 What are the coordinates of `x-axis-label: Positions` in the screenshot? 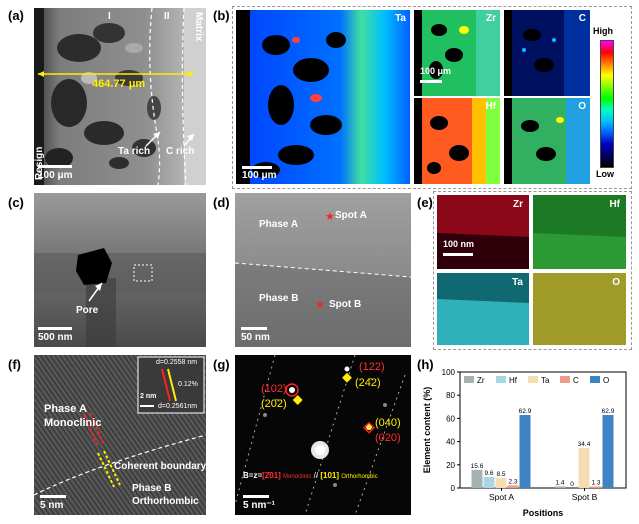 It's located at (543, 513).